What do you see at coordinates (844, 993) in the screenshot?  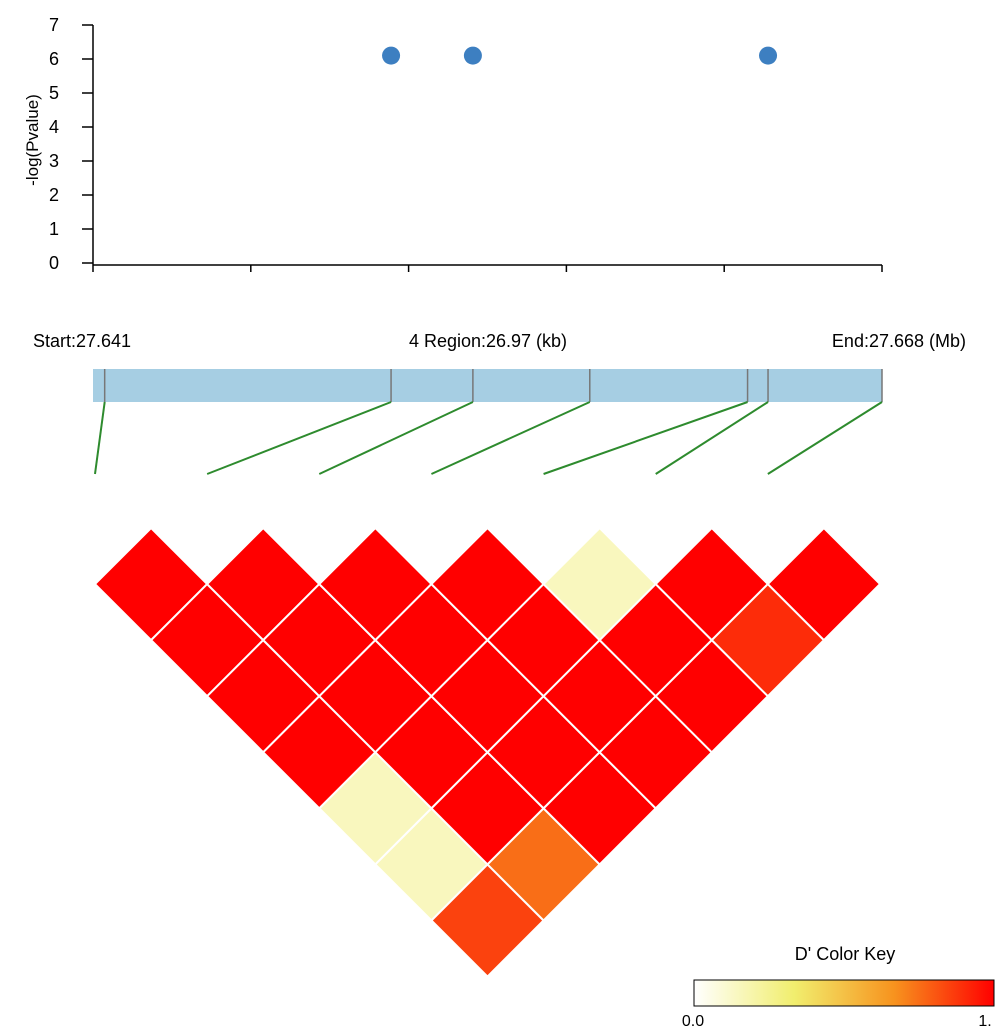 I see `color-key-bar` at bounding box center [844, 993].